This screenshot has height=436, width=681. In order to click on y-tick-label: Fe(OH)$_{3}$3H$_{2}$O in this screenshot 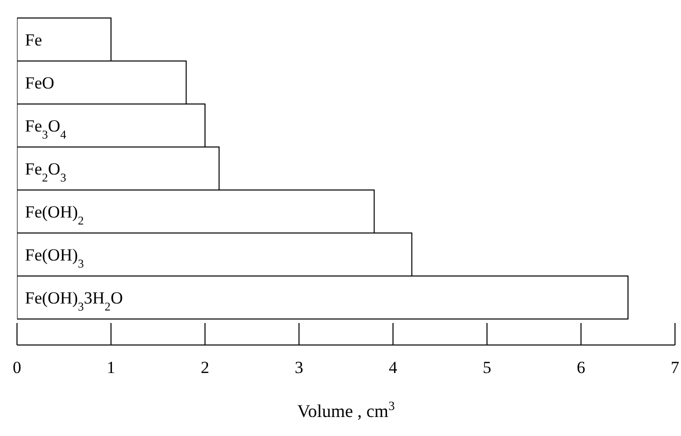, I will do `click(74, 301)`.